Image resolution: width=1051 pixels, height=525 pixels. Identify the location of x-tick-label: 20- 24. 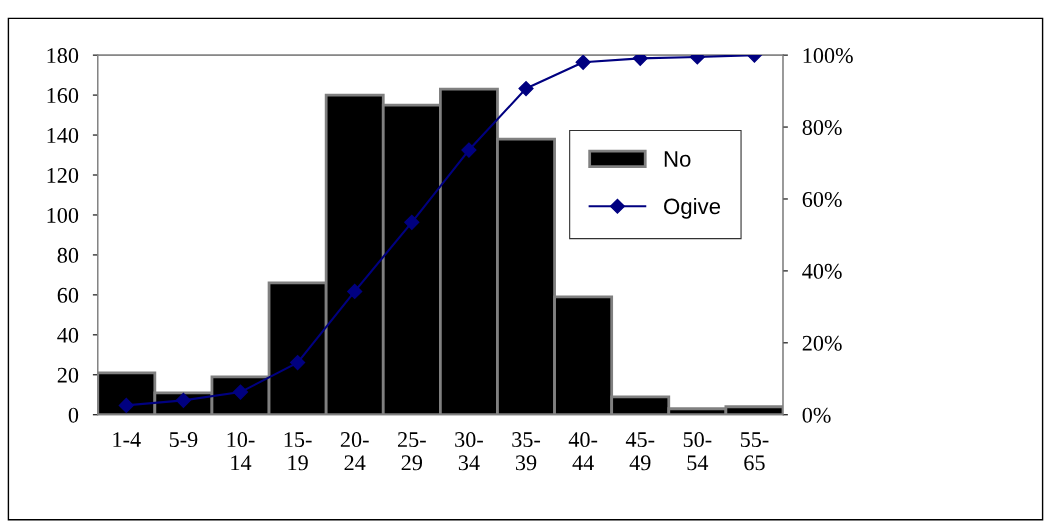
(354, 451).